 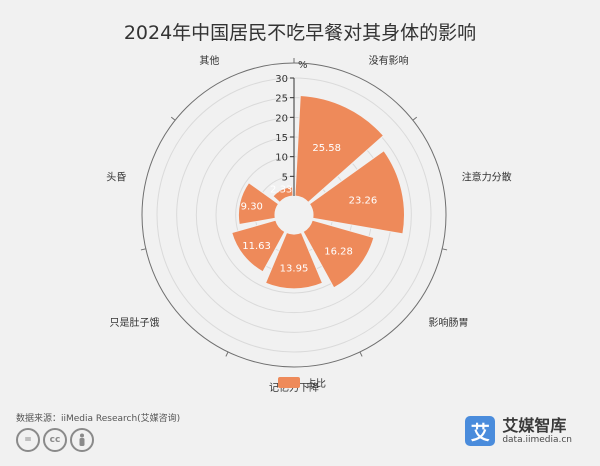 What do you see at coordinates (209, 60) in the screenshot?
I see `category-label: 其他` at bounding box center [209, 60].